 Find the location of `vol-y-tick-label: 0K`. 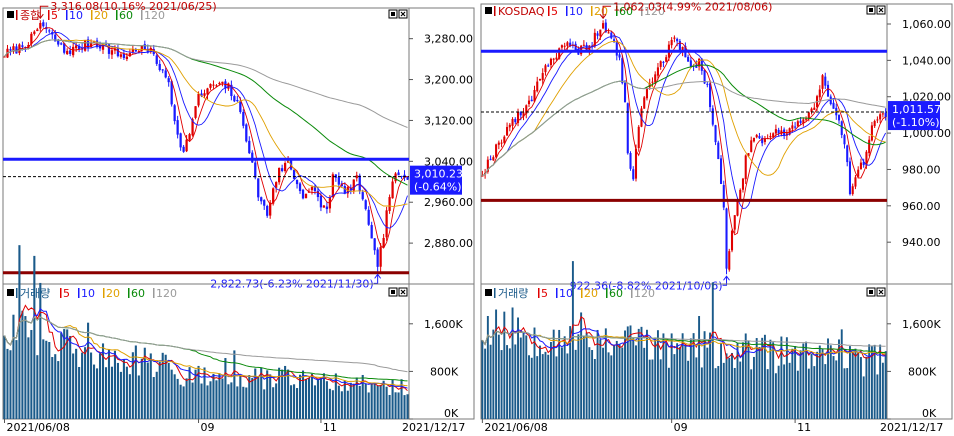

vol-y-tick-label: 0K is located at coordinates (929, 413).